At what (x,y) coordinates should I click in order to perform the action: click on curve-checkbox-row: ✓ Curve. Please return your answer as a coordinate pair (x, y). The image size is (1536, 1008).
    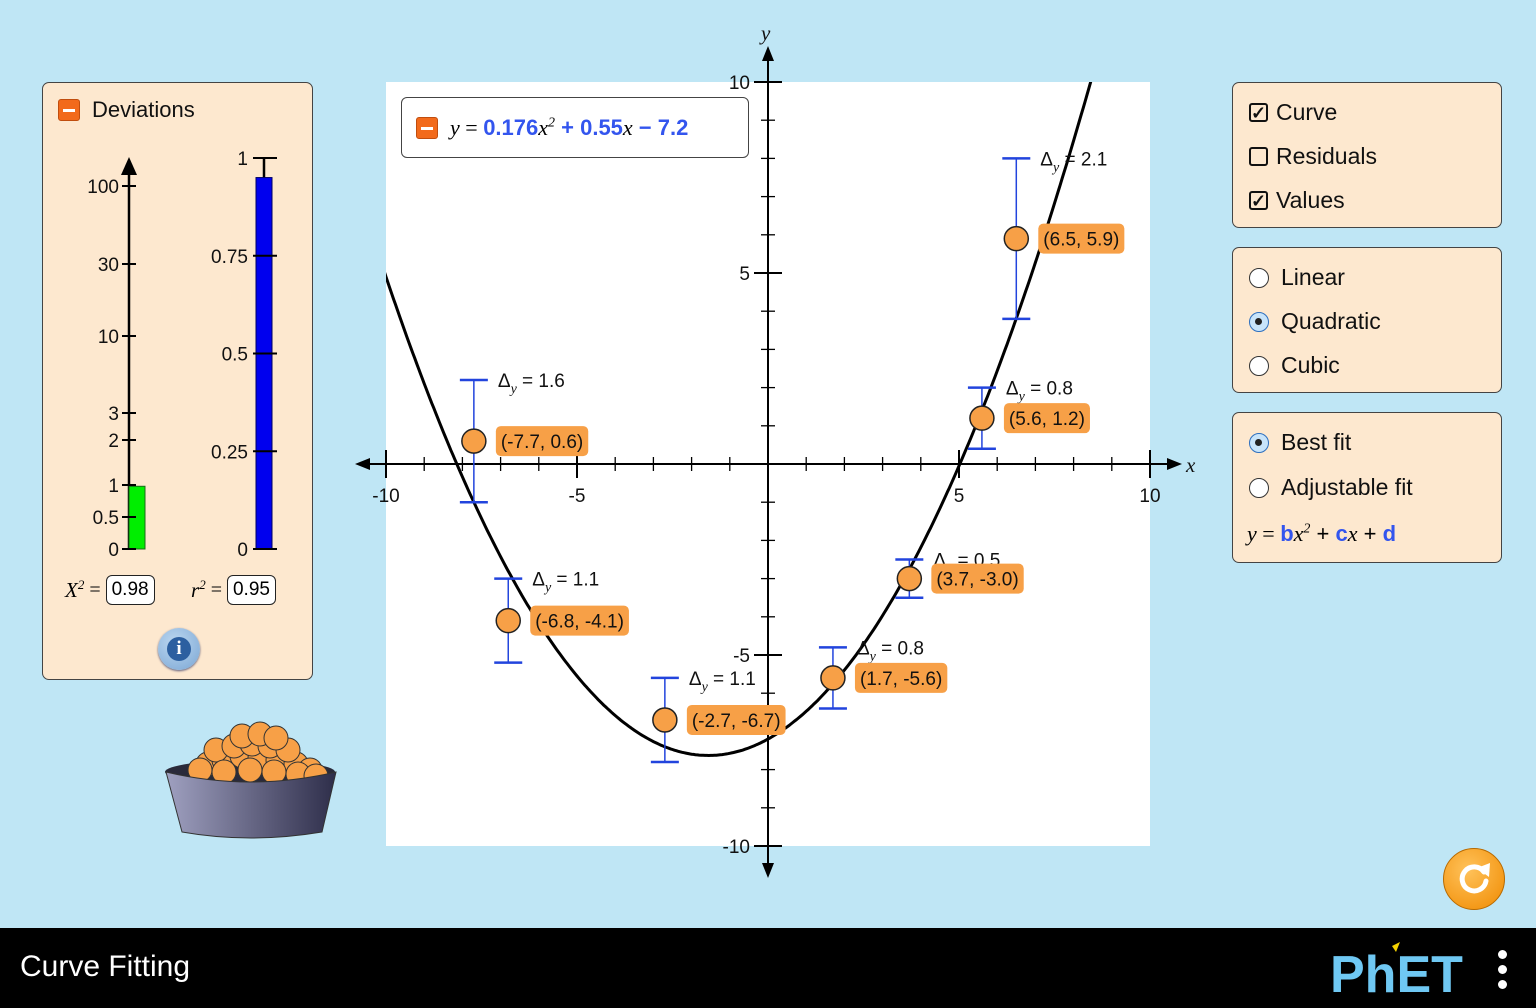
    Looking at the image, I should click on (1293, 112).